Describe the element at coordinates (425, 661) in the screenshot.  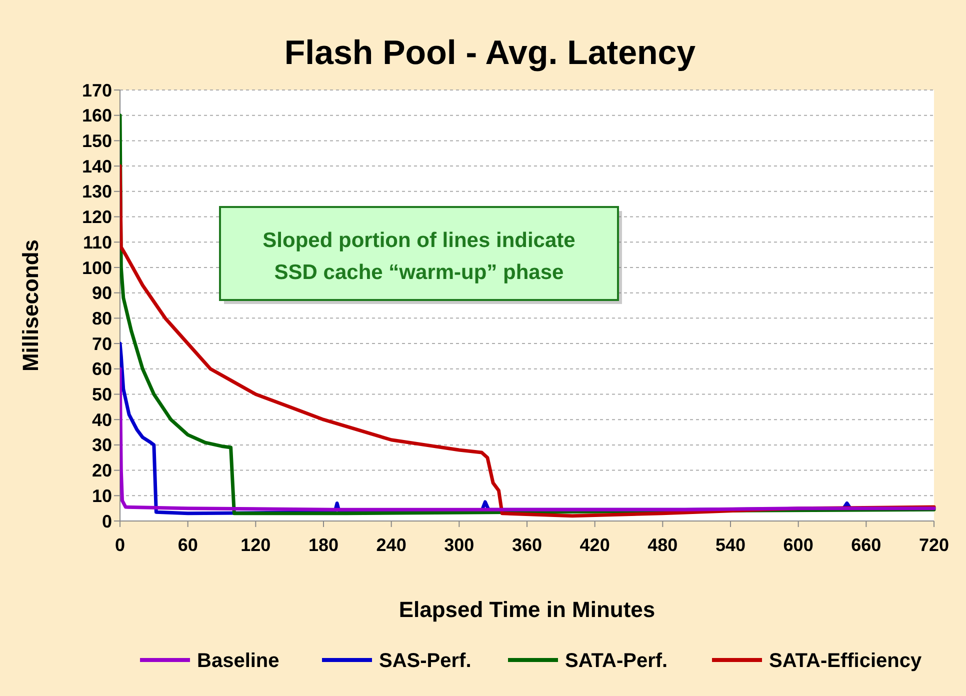
I see `legend-label: SAS-Perf.` at that location.